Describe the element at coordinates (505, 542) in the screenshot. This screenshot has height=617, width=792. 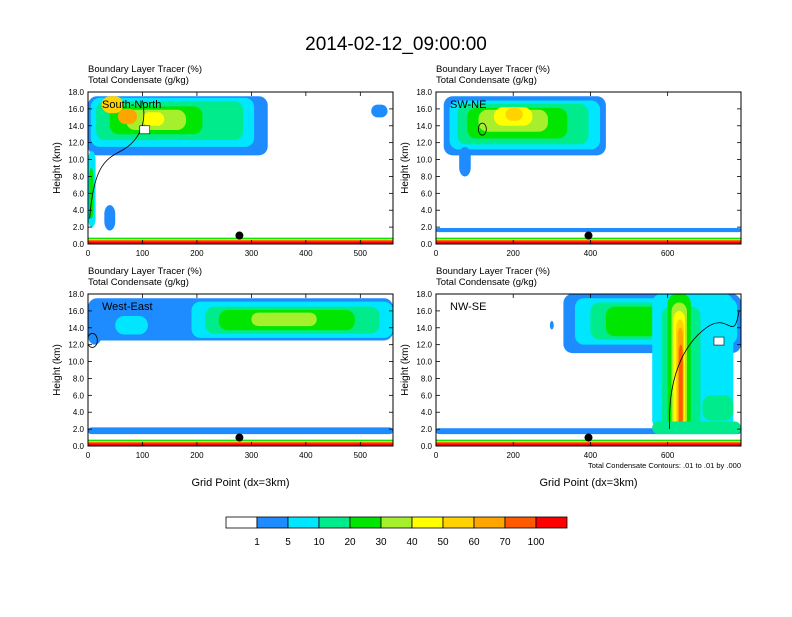
I see `colorbar-label: 70` at that location.